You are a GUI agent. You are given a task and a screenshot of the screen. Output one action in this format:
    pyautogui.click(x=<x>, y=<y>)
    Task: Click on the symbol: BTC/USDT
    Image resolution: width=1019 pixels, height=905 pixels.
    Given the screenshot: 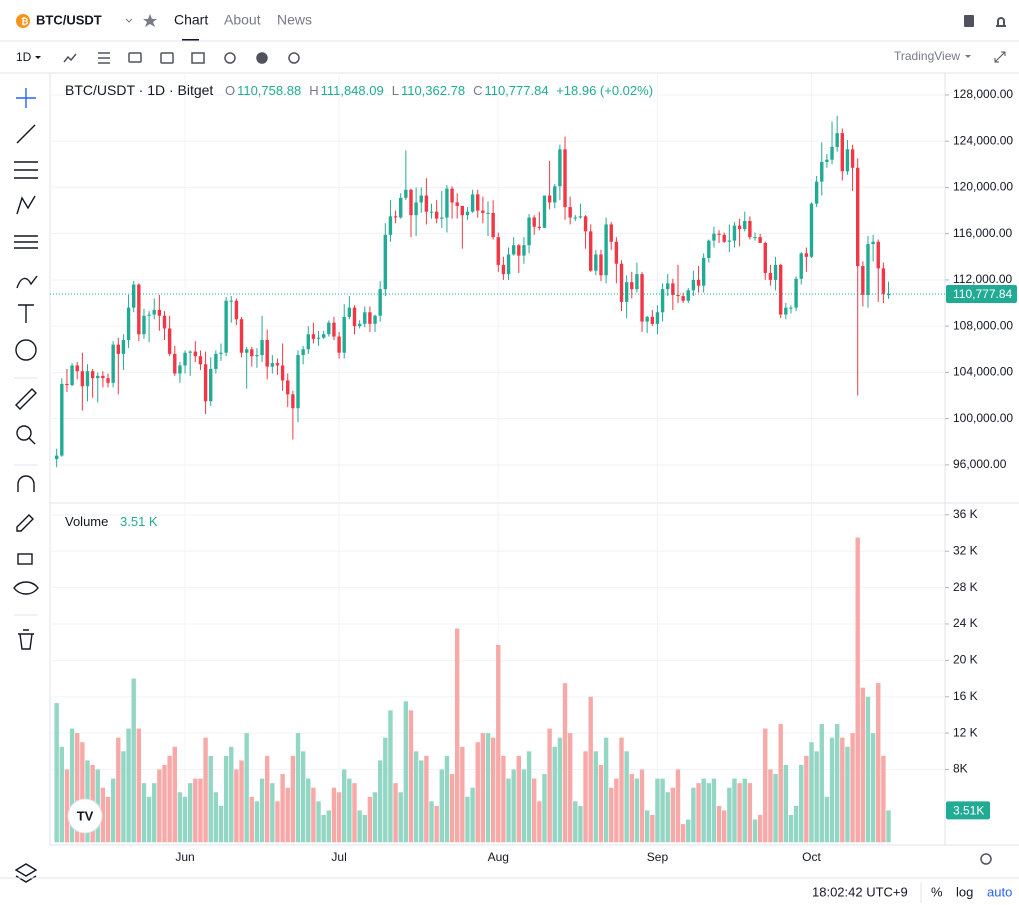 What is the action you would take?
    pyautogui.click(x=69, y=19)
    